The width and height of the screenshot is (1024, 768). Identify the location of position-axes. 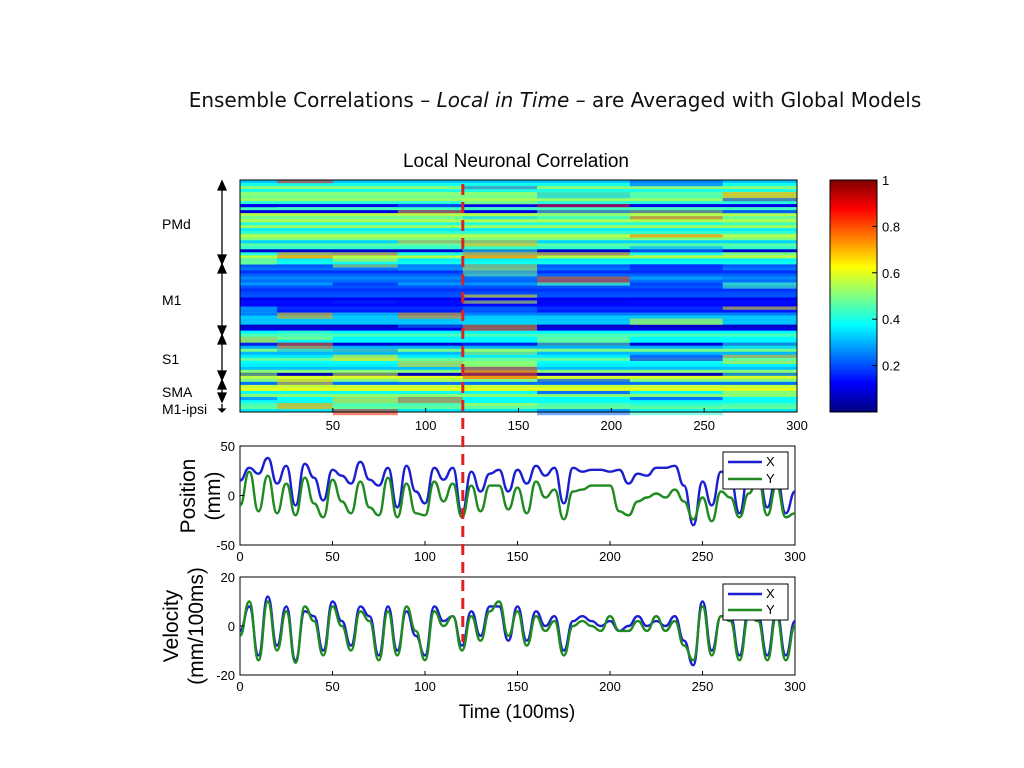
(517, 495).